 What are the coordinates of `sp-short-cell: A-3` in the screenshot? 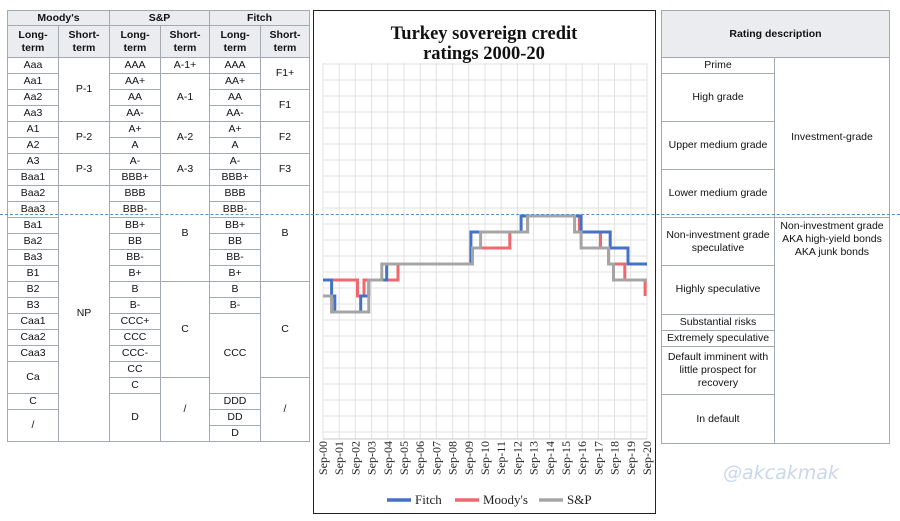 It's located at (185, 169).